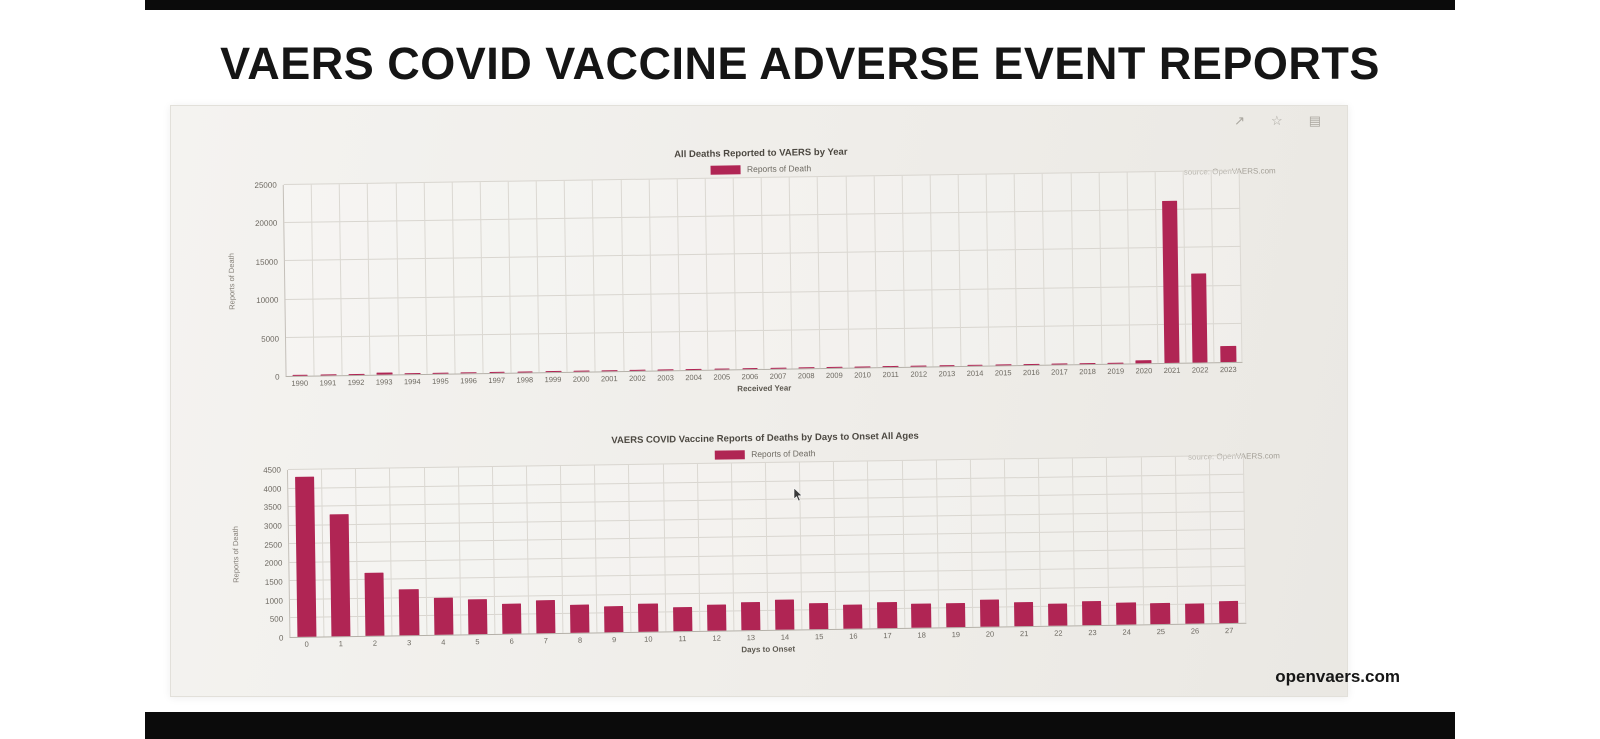 This screenshot has height=739, width=1600. What do you see at coordinates (798, 495) in the screenshot?
I see `mouse-cursor` at bounding box center [798, 495].